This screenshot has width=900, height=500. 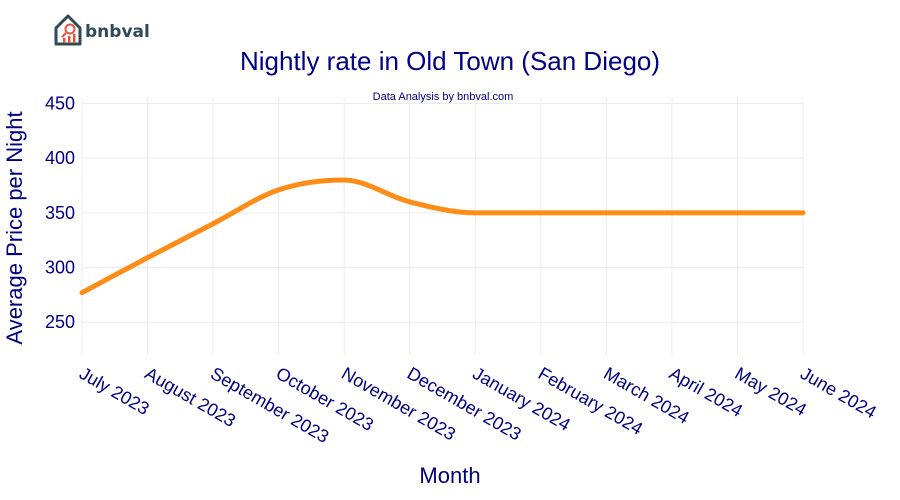 What do you see at coordinates (449, 475) in the screenshot?
I see `x-axis-label: Month` at bounding box center [449, 475].